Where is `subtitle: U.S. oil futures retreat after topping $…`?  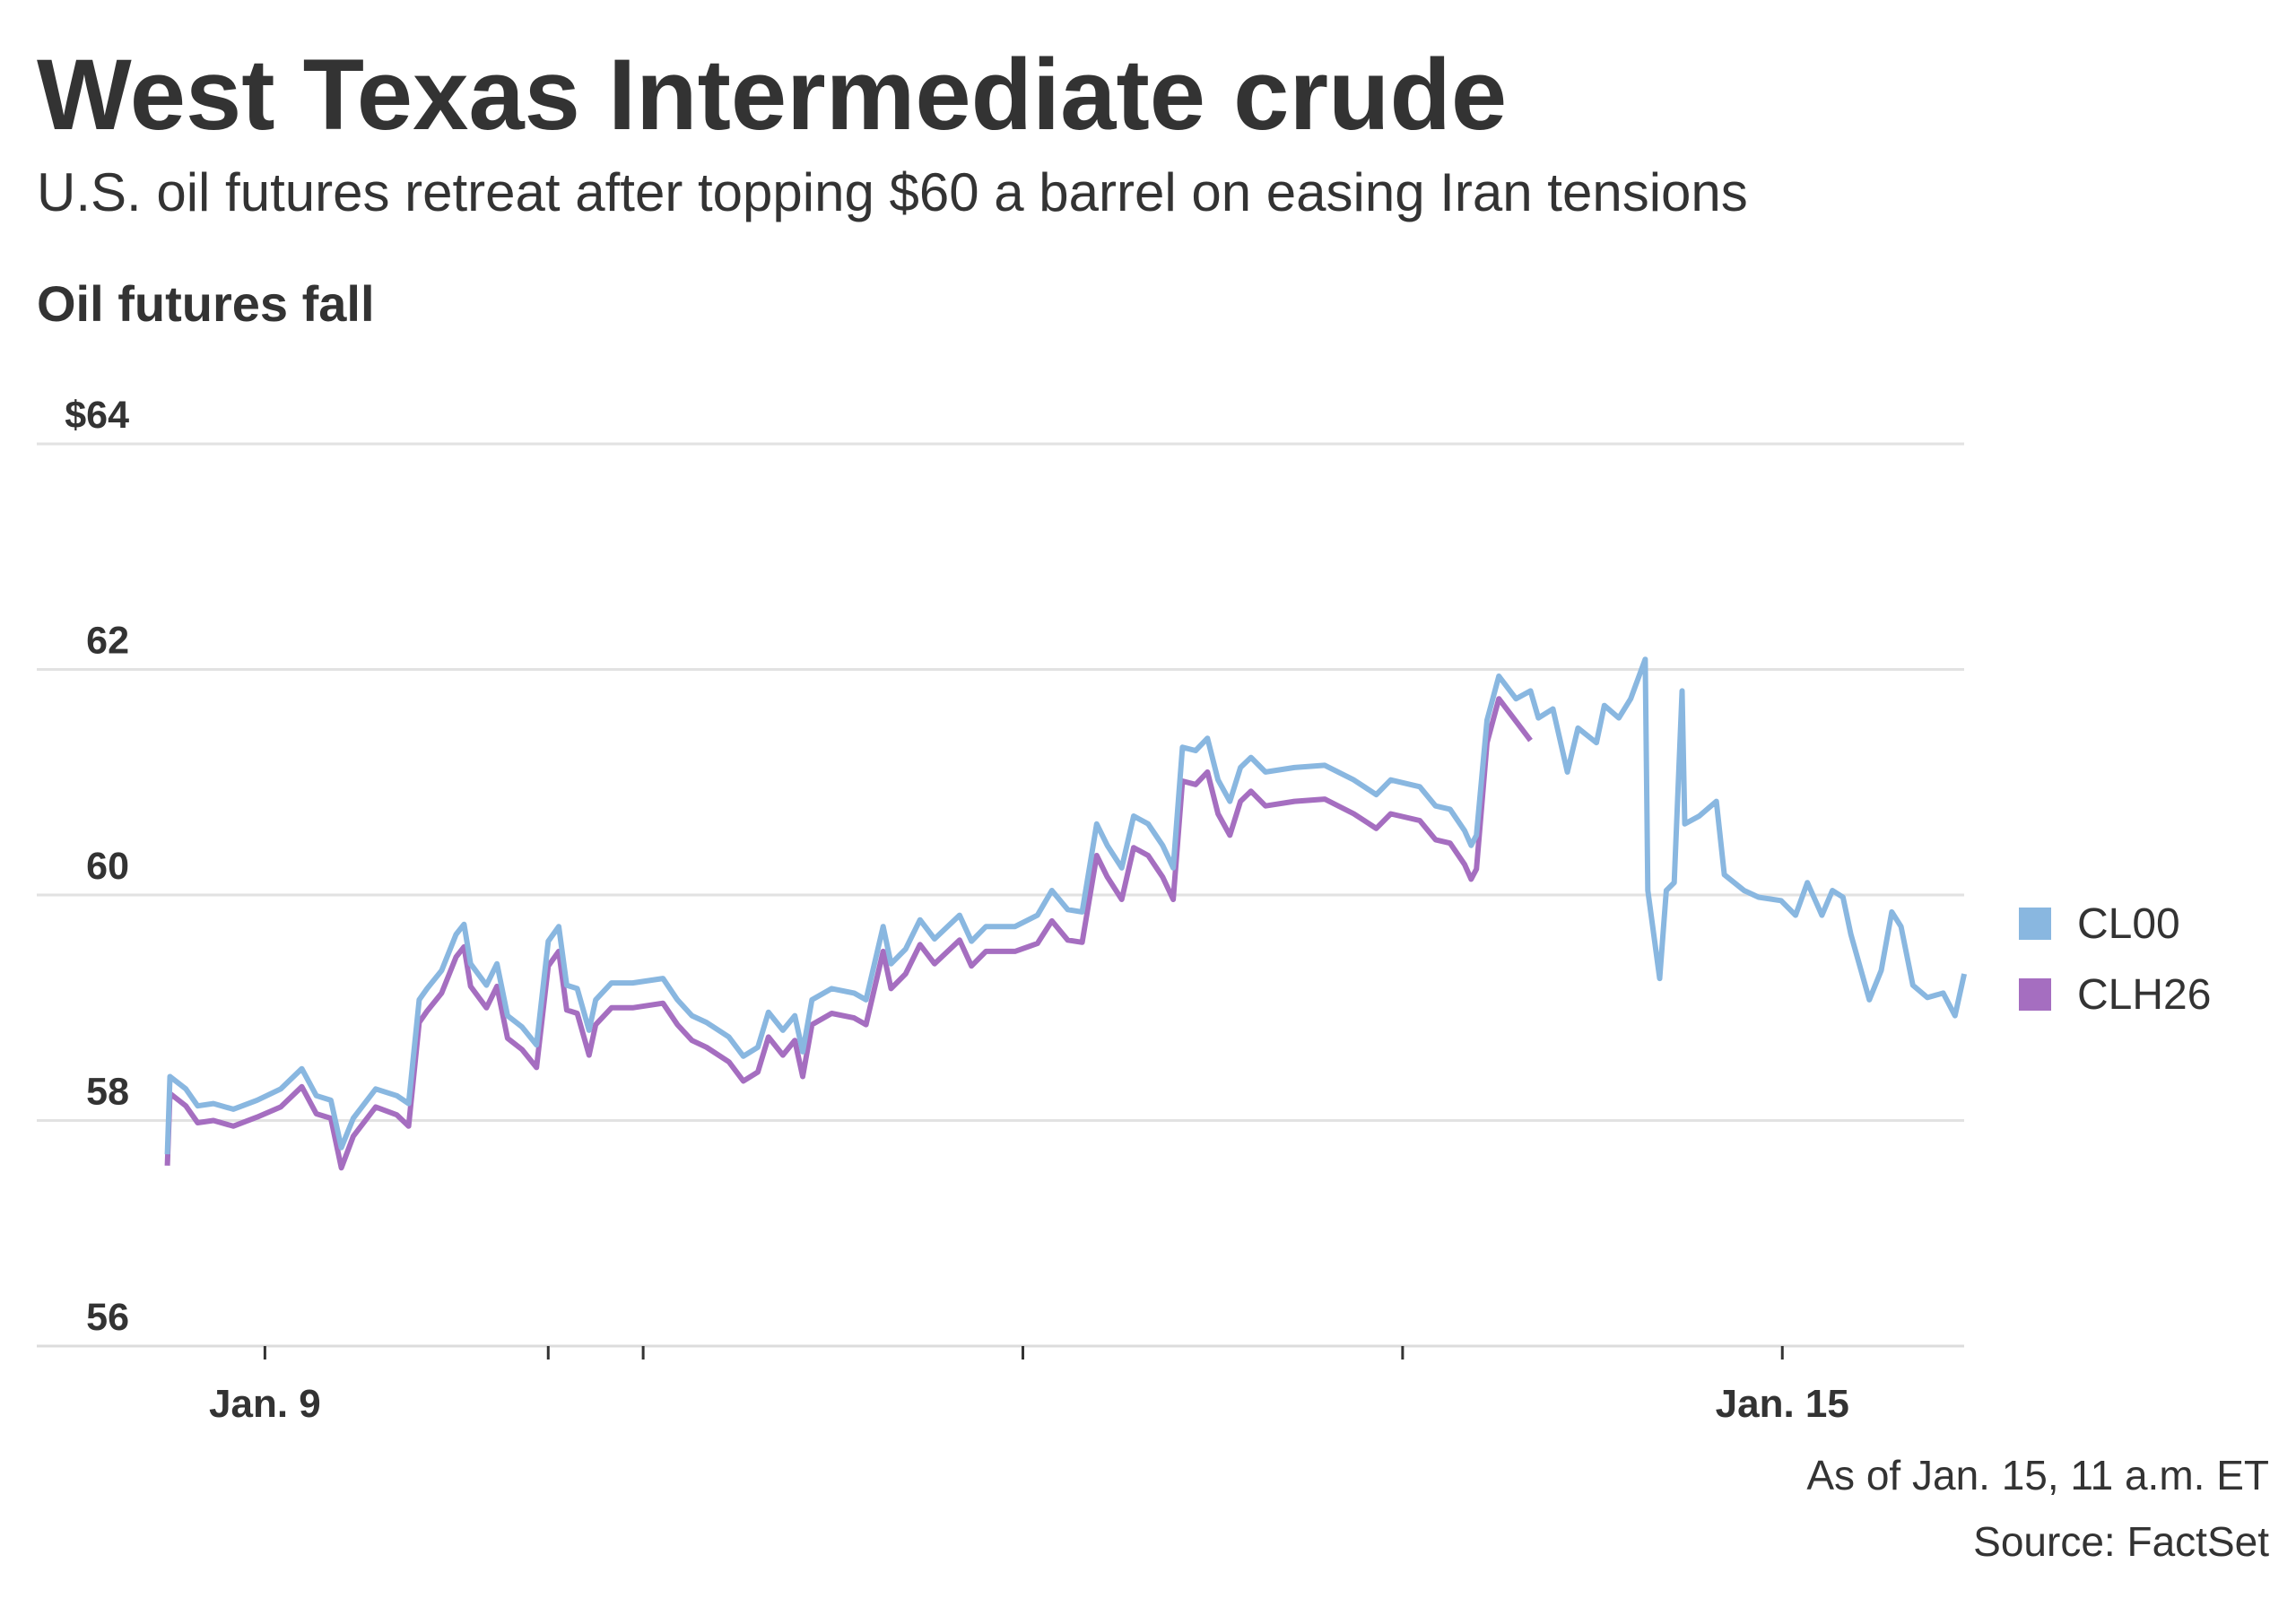
subtitle: U.S. oil futures retreat after topping $… is located at coordinates (892, 192).